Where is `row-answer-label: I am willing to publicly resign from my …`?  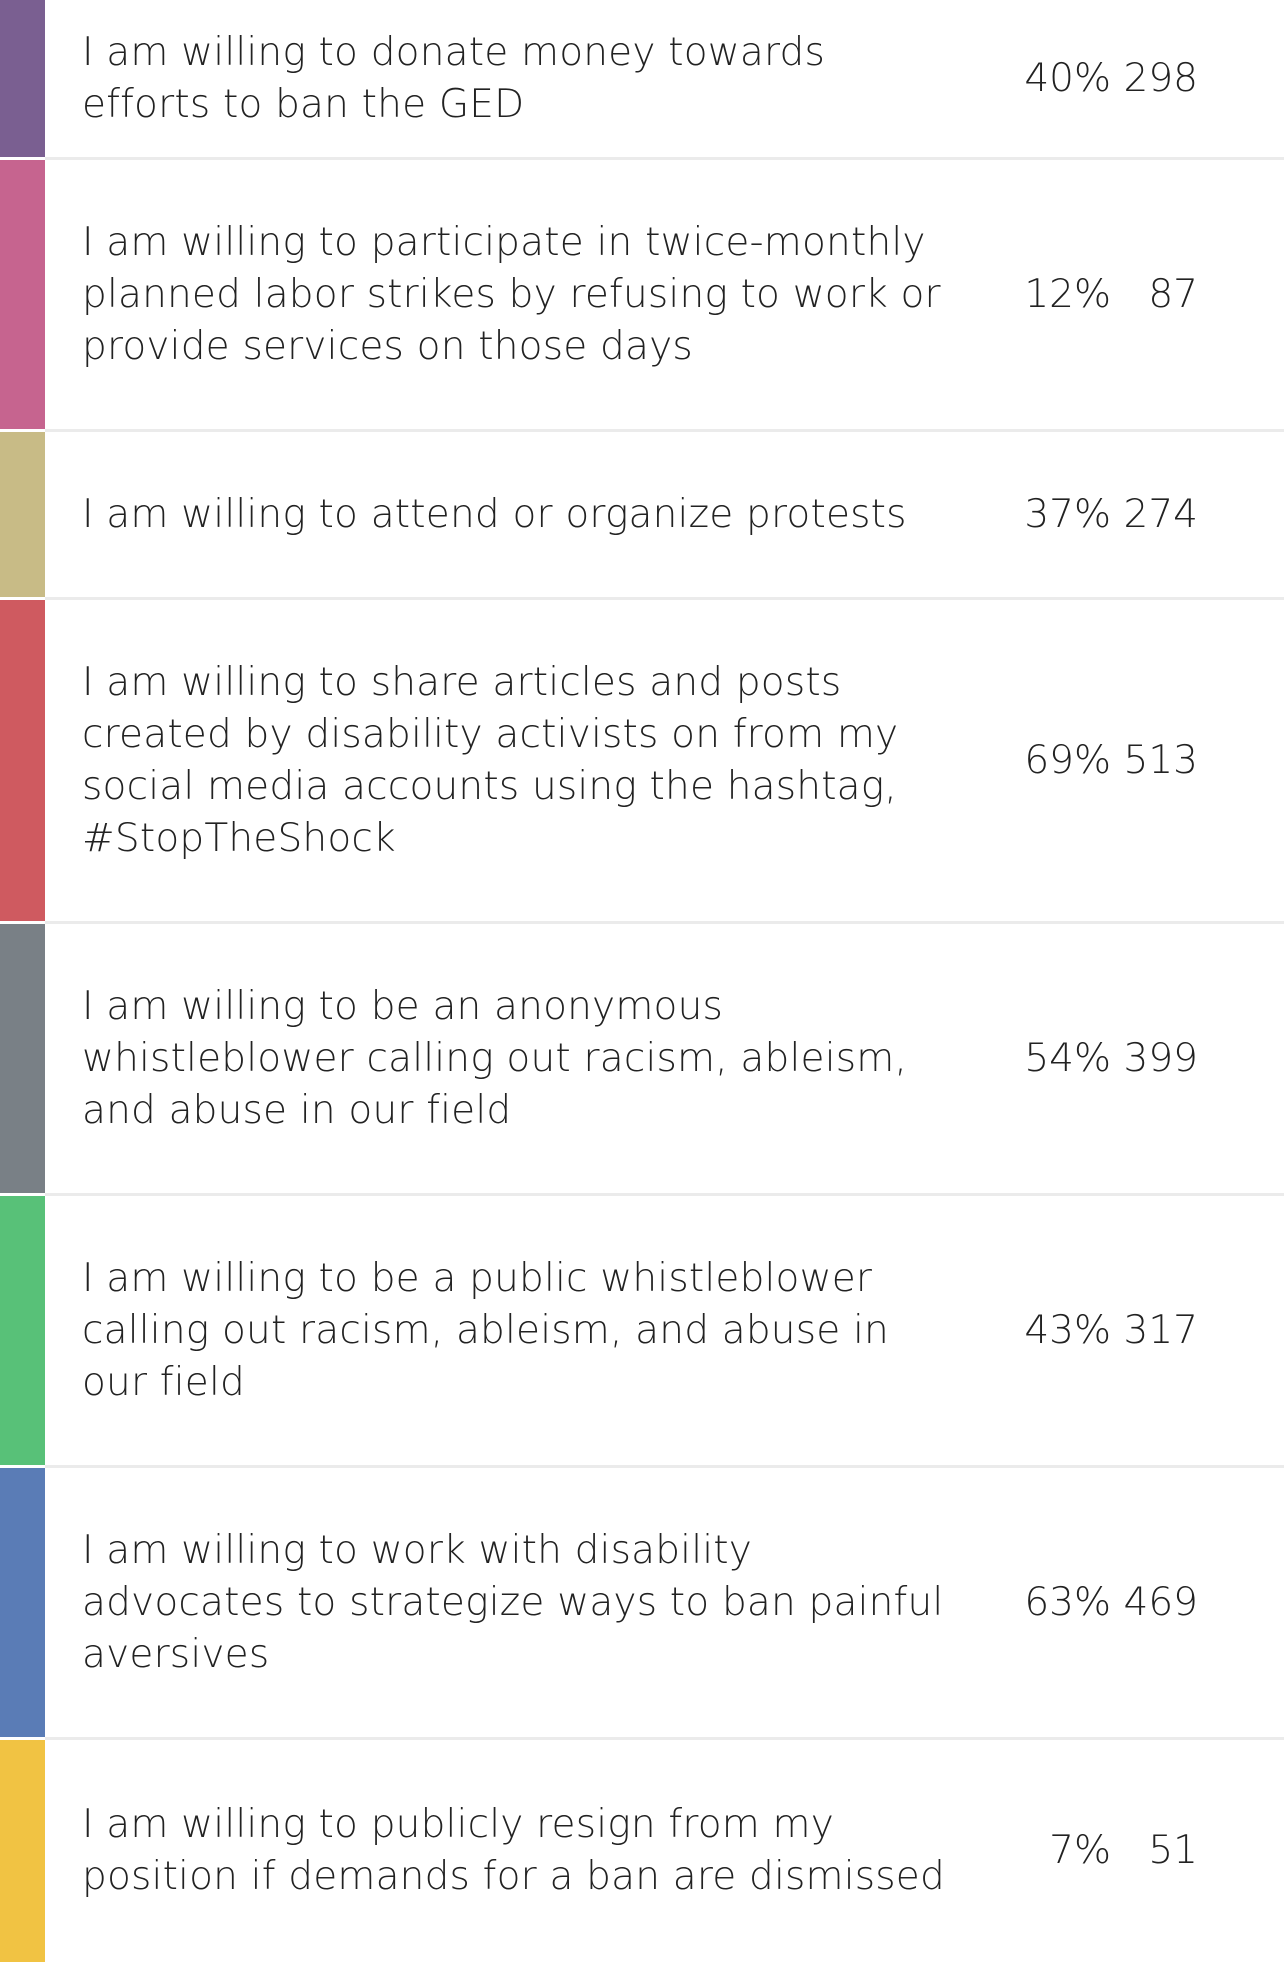
row-answer-label: I am willing to publicly resign from my … is located at coordinates (513, 1850).